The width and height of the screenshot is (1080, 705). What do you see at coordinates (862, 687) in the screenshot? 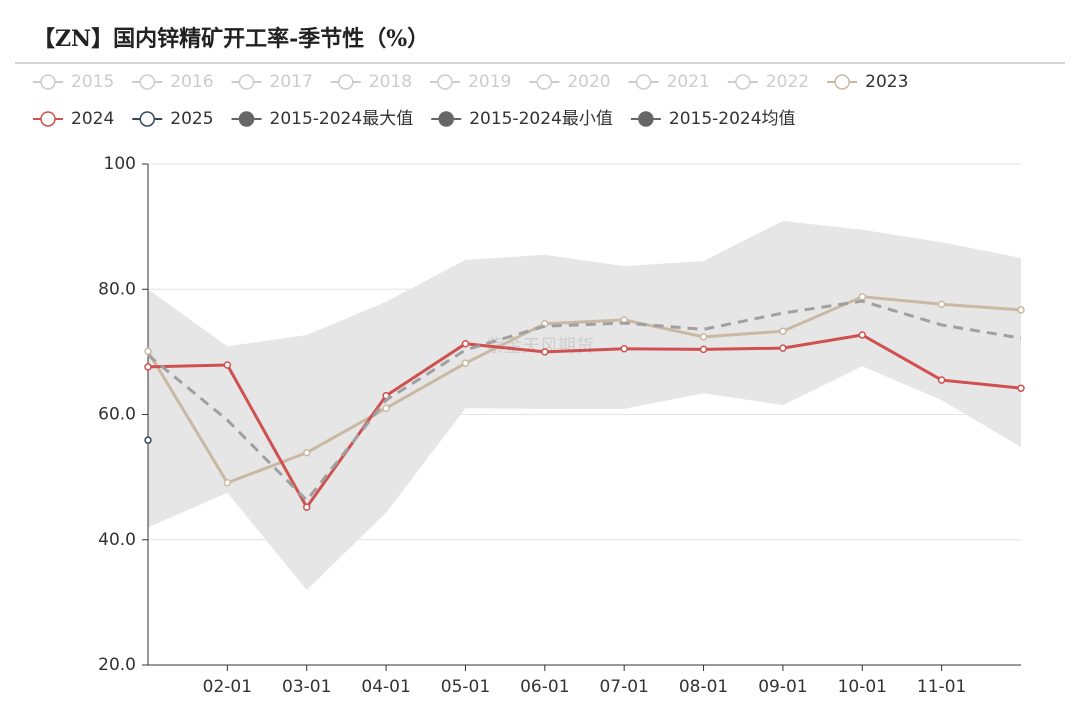
I see `x-tick-label: 10-01` at bounding box center [862, 687].